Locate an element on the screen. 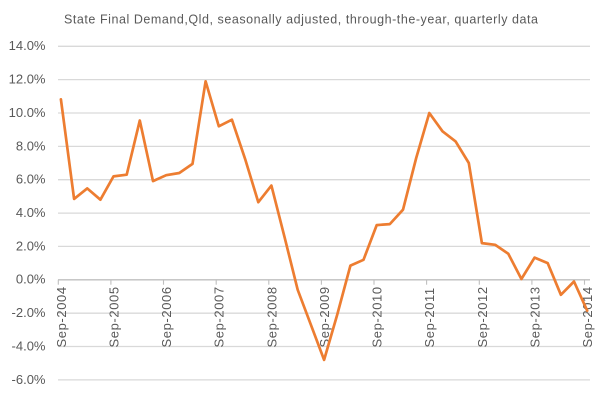 The width and height of the screenshot is (604, 405). svg-text: Sep-2009 is located at coordinates (324, 316).